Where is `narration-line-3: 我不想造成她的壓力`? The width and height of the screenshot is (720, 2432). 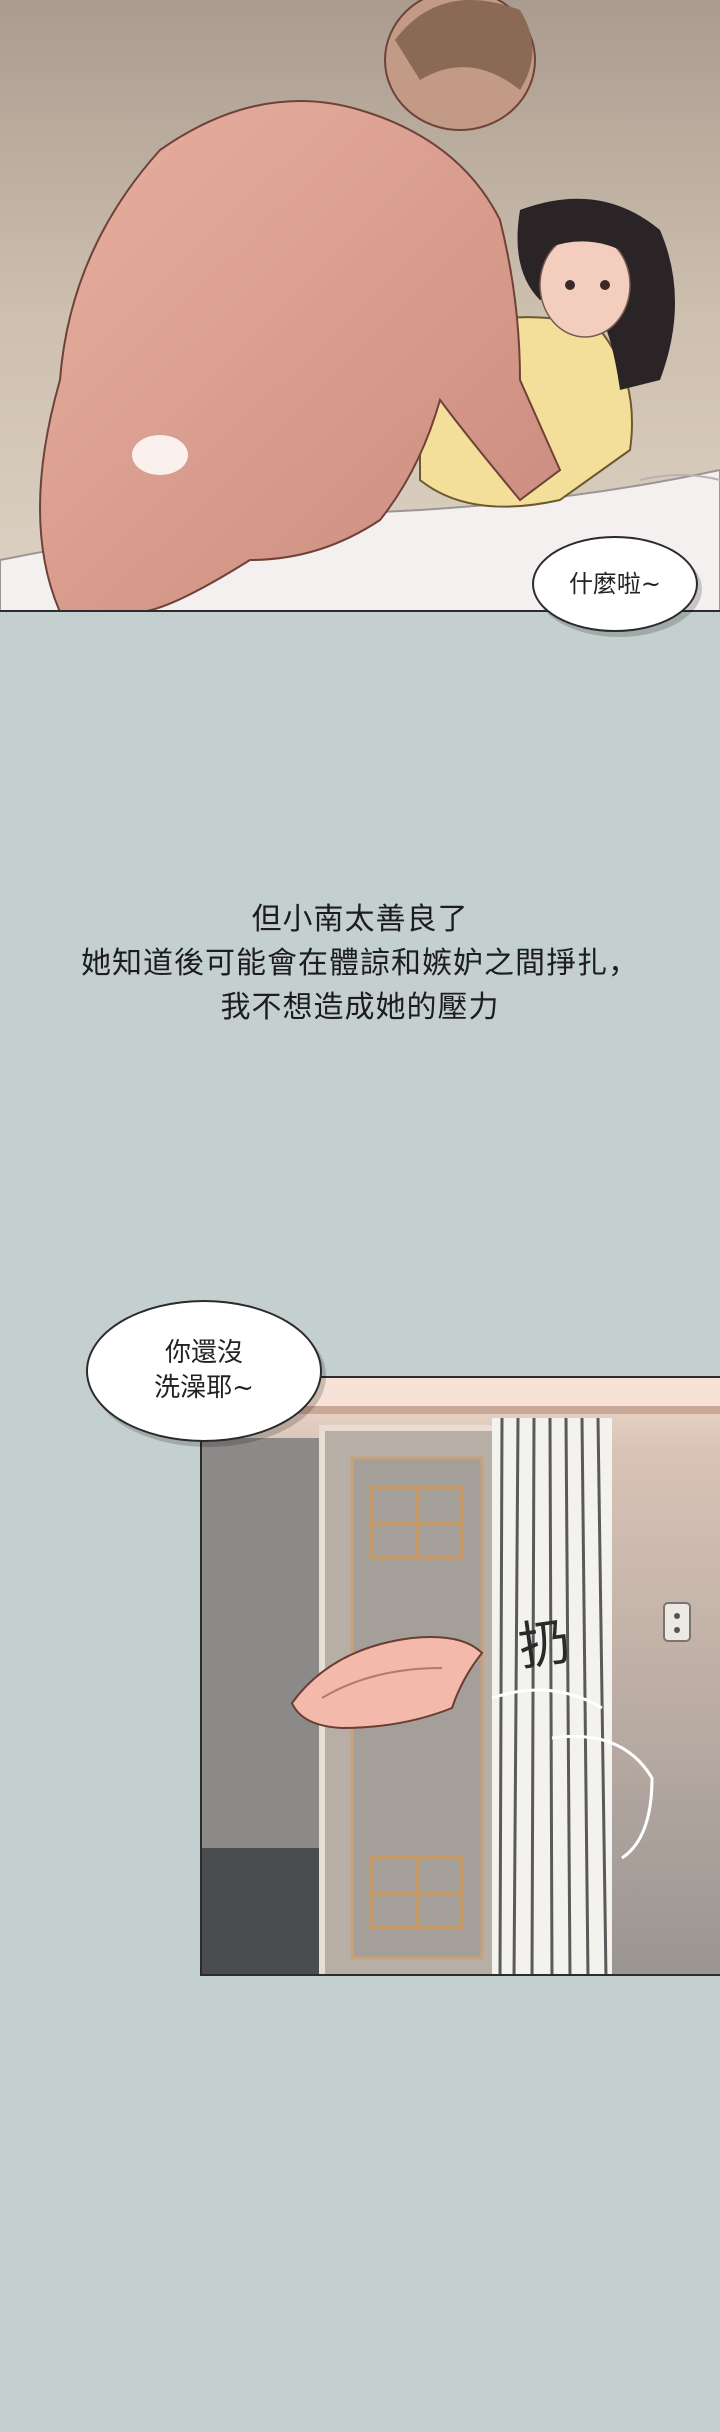 narration-line-3: 我不想造成她的壓力 is located at coordinates (360, 1007).